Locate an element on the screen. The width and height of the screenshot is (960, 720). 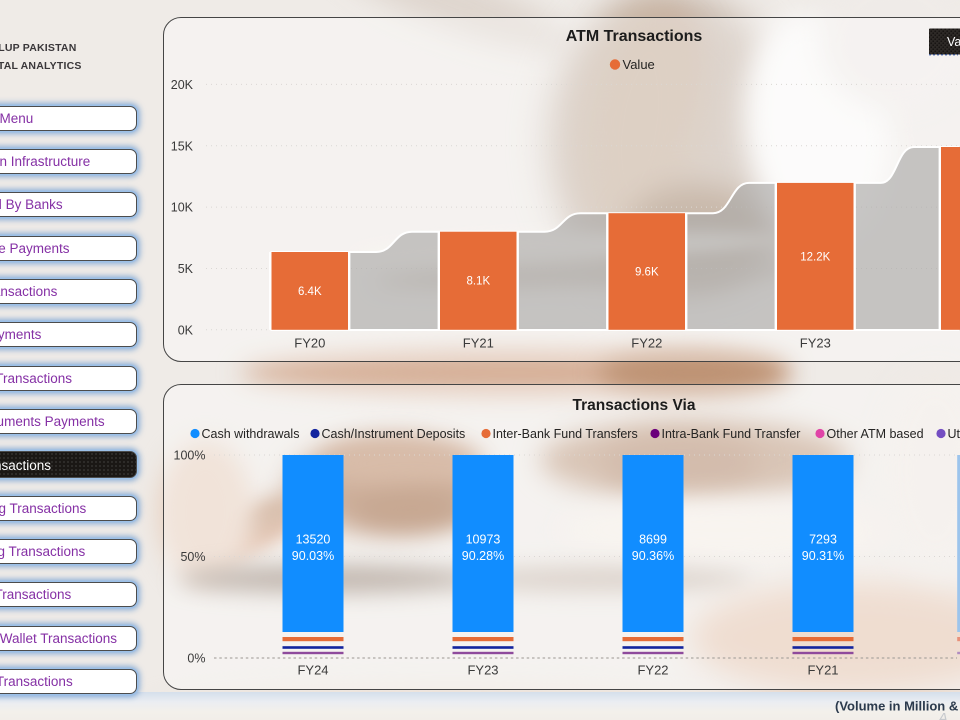
svg-text: 50% is located at coordinates (192, 557).